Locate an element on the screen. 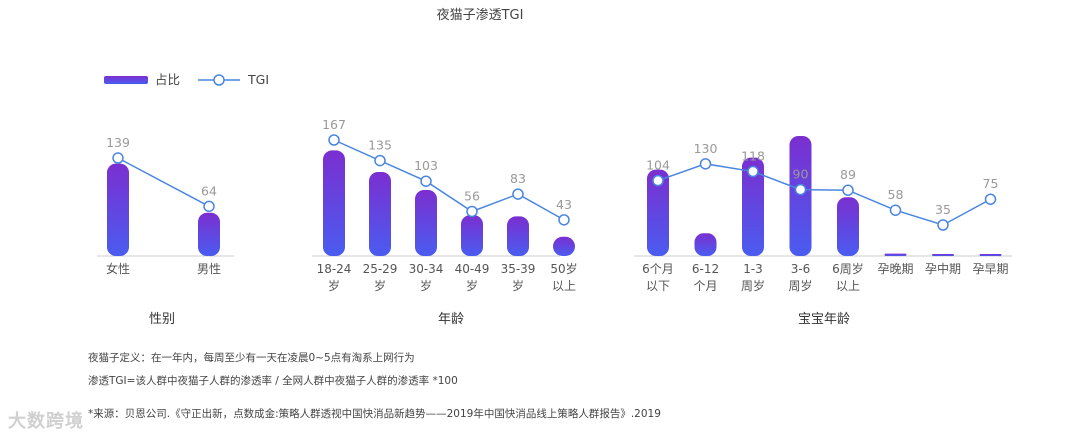 This screenshot has width=1080, height=443. tgi-value-label: 104 is located at coordinates (658, 165).